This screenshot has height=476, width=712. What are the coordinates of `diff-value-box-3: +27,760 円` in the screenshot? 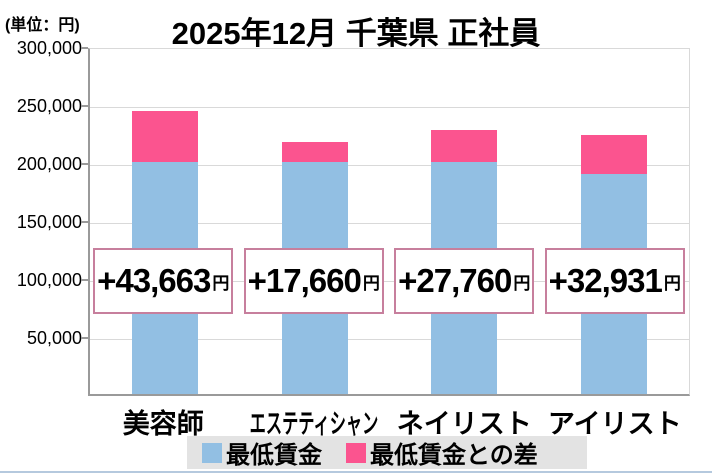 It's located at (464, 281).